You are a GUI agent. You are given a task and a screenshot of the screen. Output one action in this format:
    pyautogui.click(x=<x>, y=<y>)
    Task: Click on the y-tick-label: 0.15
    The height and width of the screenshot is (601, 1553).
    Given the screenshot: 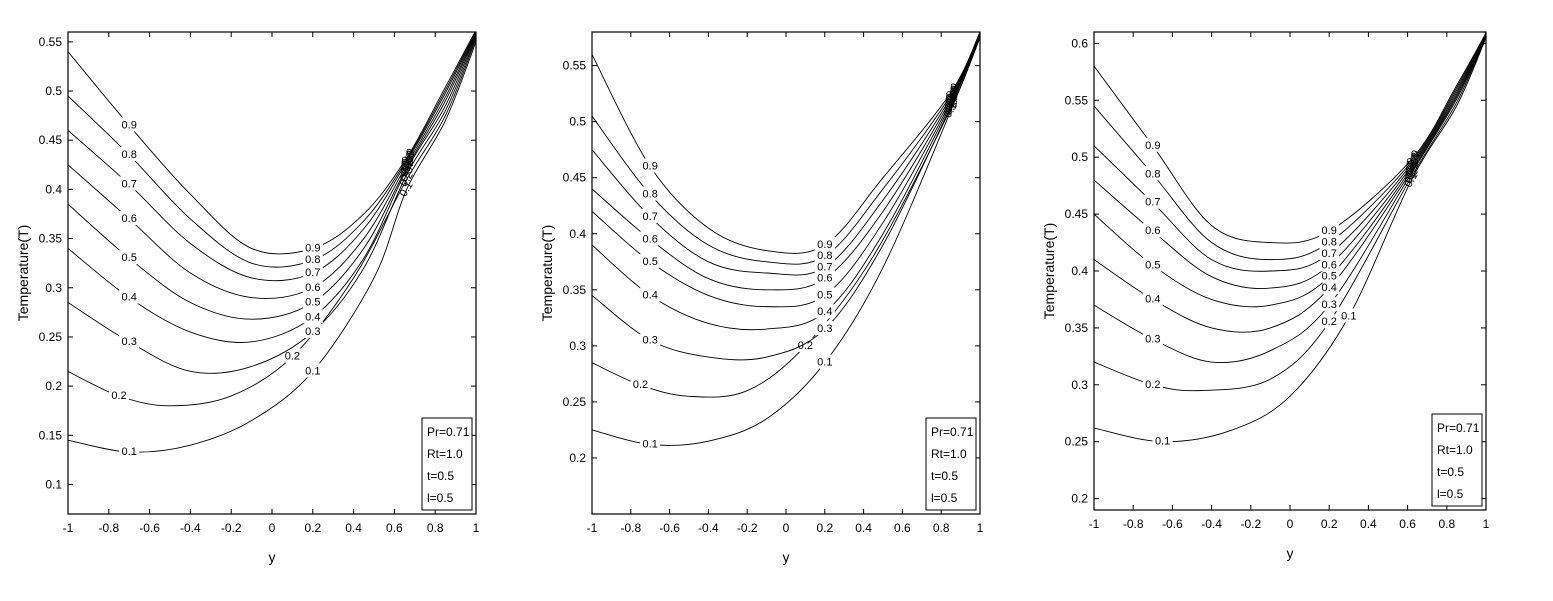 What is the action you would take?
    pyautogui.click(x=51, y=435)
    